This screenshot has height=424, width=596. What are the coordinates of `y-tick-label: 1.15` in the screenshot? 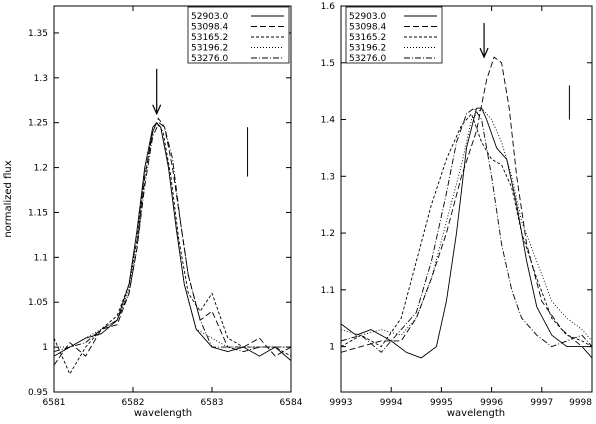 It's located at (38, 213).